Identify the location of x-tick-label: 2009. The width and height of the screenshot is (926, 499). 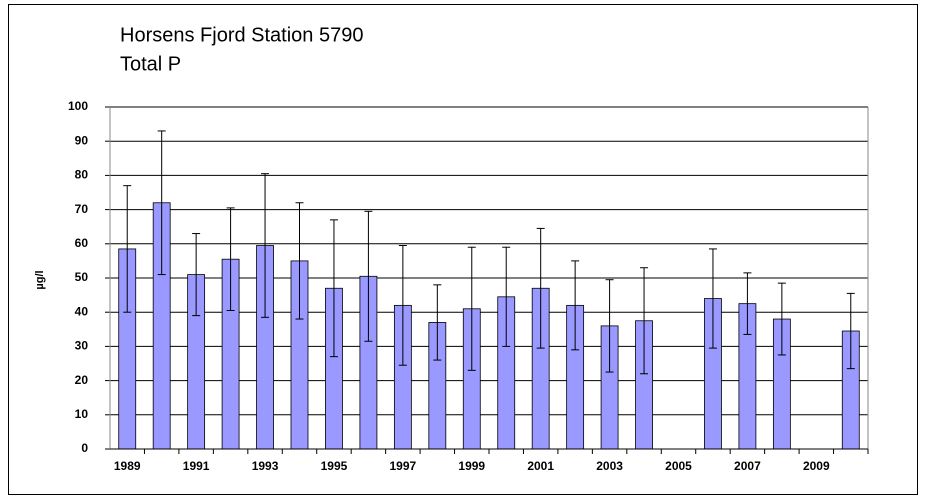
(816, 466).